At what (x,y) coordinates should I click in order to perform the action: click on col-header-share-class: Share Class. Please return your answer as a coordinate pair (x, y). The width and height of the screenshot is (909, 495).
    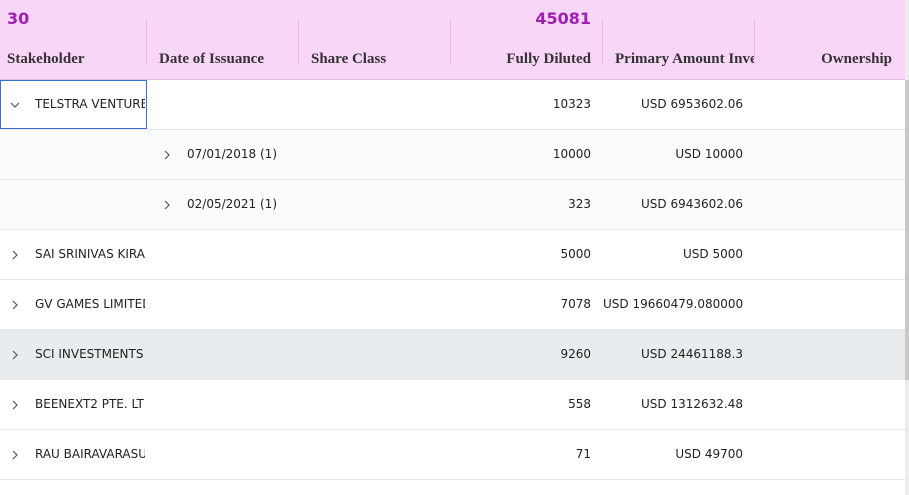
    Looking at the image, I should click on (375, 39).